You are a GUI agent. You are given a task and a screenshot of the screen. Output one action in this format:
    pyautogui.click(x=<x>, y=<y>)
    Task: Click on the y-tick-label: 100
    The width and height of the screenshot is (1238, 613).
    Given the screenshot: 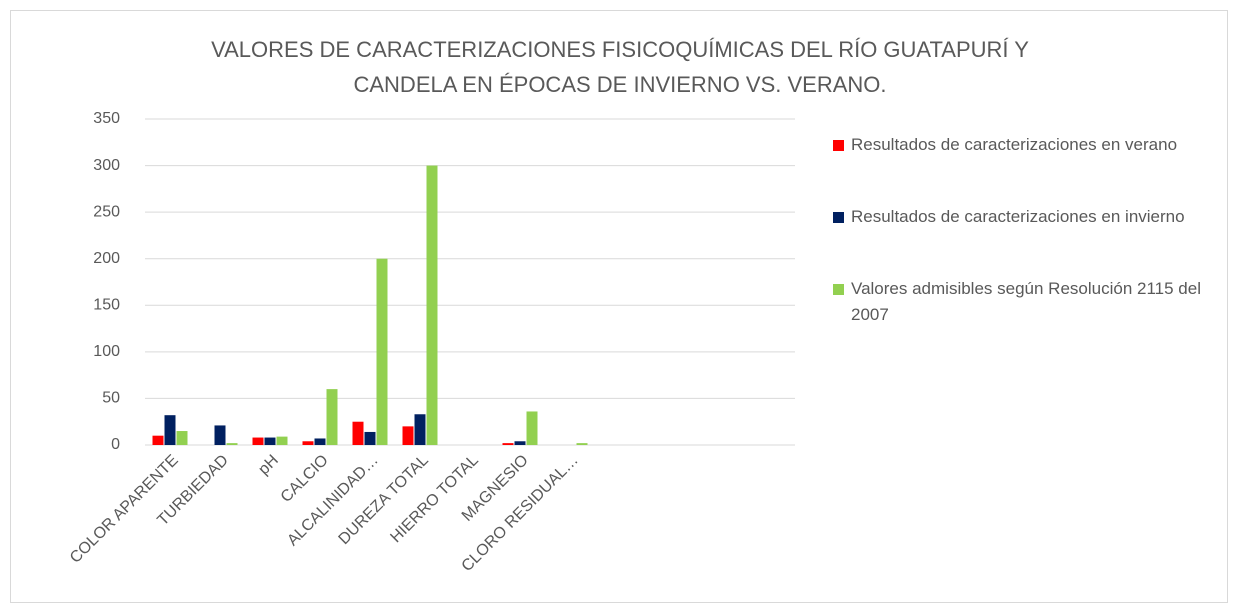 What is the action you would take?
    pyautogui.click(x=106, y=351)
    